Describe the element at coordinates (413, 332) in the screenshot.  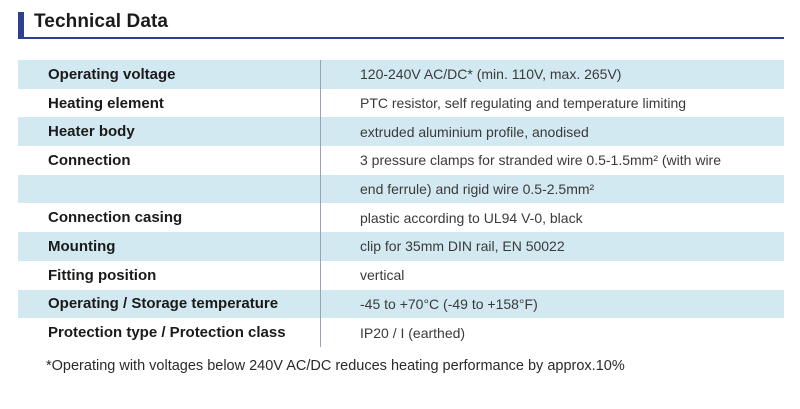
I see `row-value: IP20 / I (earthed)` at that location.